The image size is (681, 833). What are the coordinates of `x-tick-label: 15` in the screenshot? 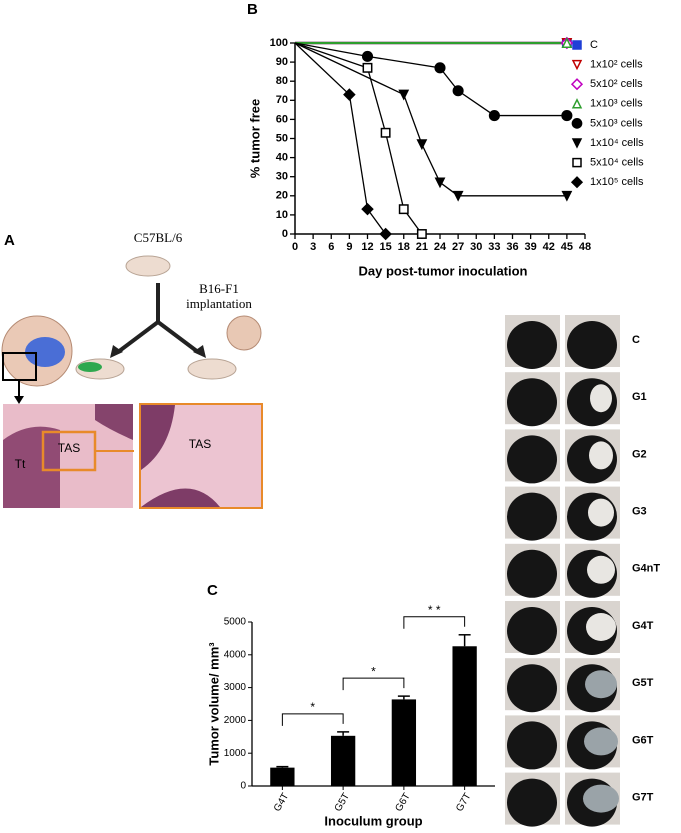 It's located at (386, 247).